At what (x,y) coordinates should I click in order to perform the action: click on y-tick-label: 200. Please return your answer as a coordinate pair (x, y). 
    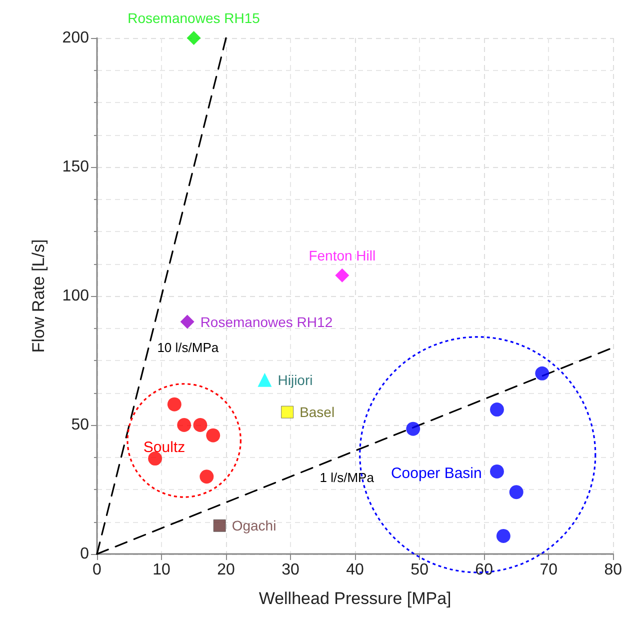
    Looking at the image, I should click on (76, 38).